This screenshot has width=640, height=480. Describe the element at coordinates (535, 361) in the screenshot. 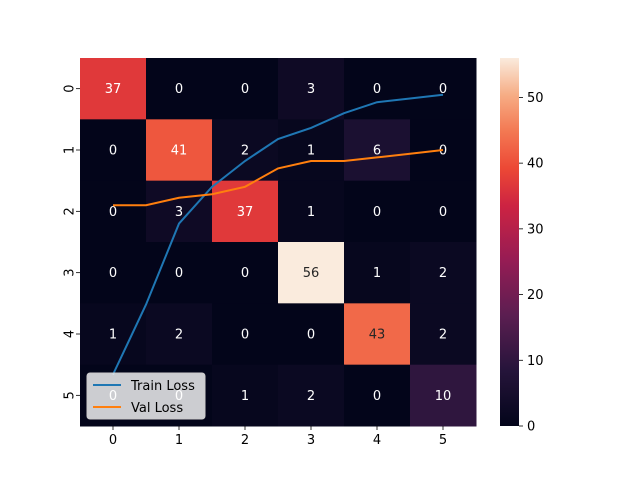

I see `colorbar-tick-label: 10` at that location.